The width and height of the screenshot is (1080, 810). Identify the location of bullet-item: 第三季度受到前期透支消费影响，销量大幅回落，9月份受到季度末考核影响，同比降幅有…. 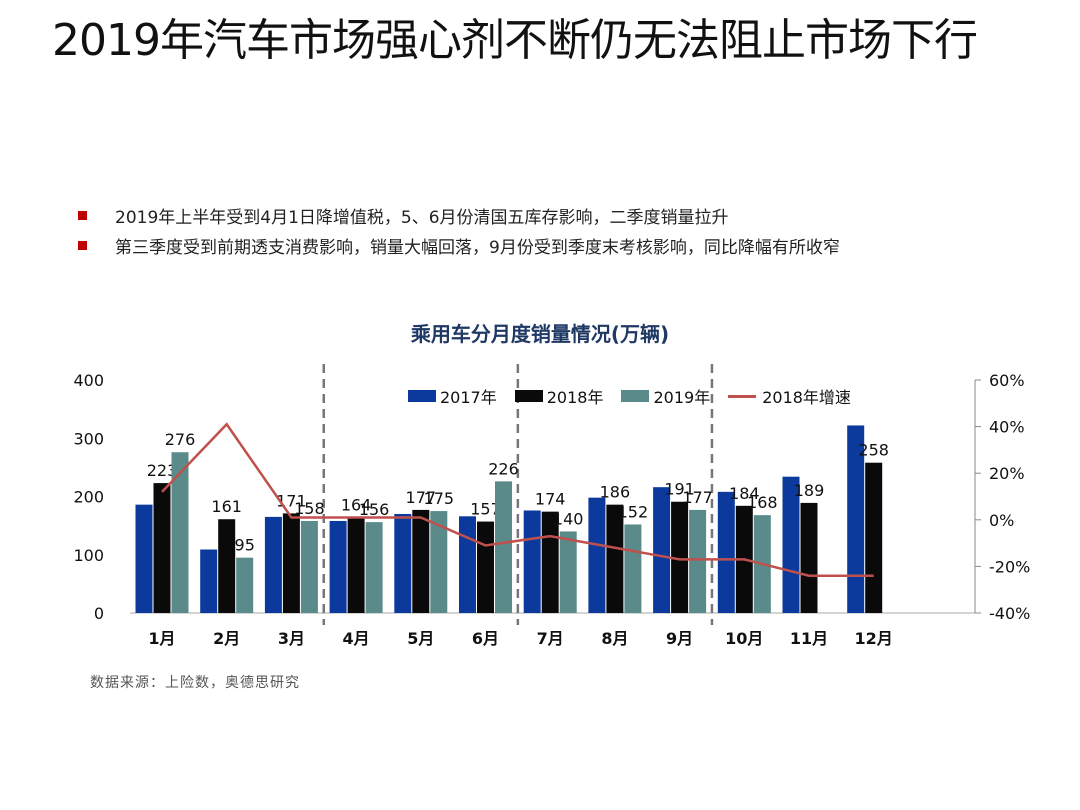
(568, 245).